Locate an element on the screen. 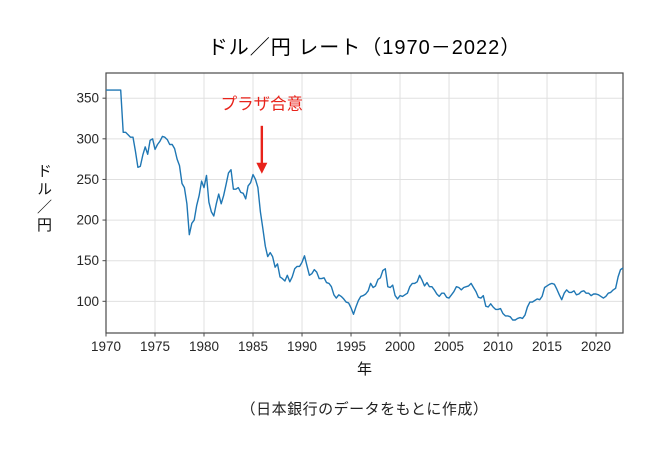  x-tick-label: 2020 is located at coordinates (596, 346).